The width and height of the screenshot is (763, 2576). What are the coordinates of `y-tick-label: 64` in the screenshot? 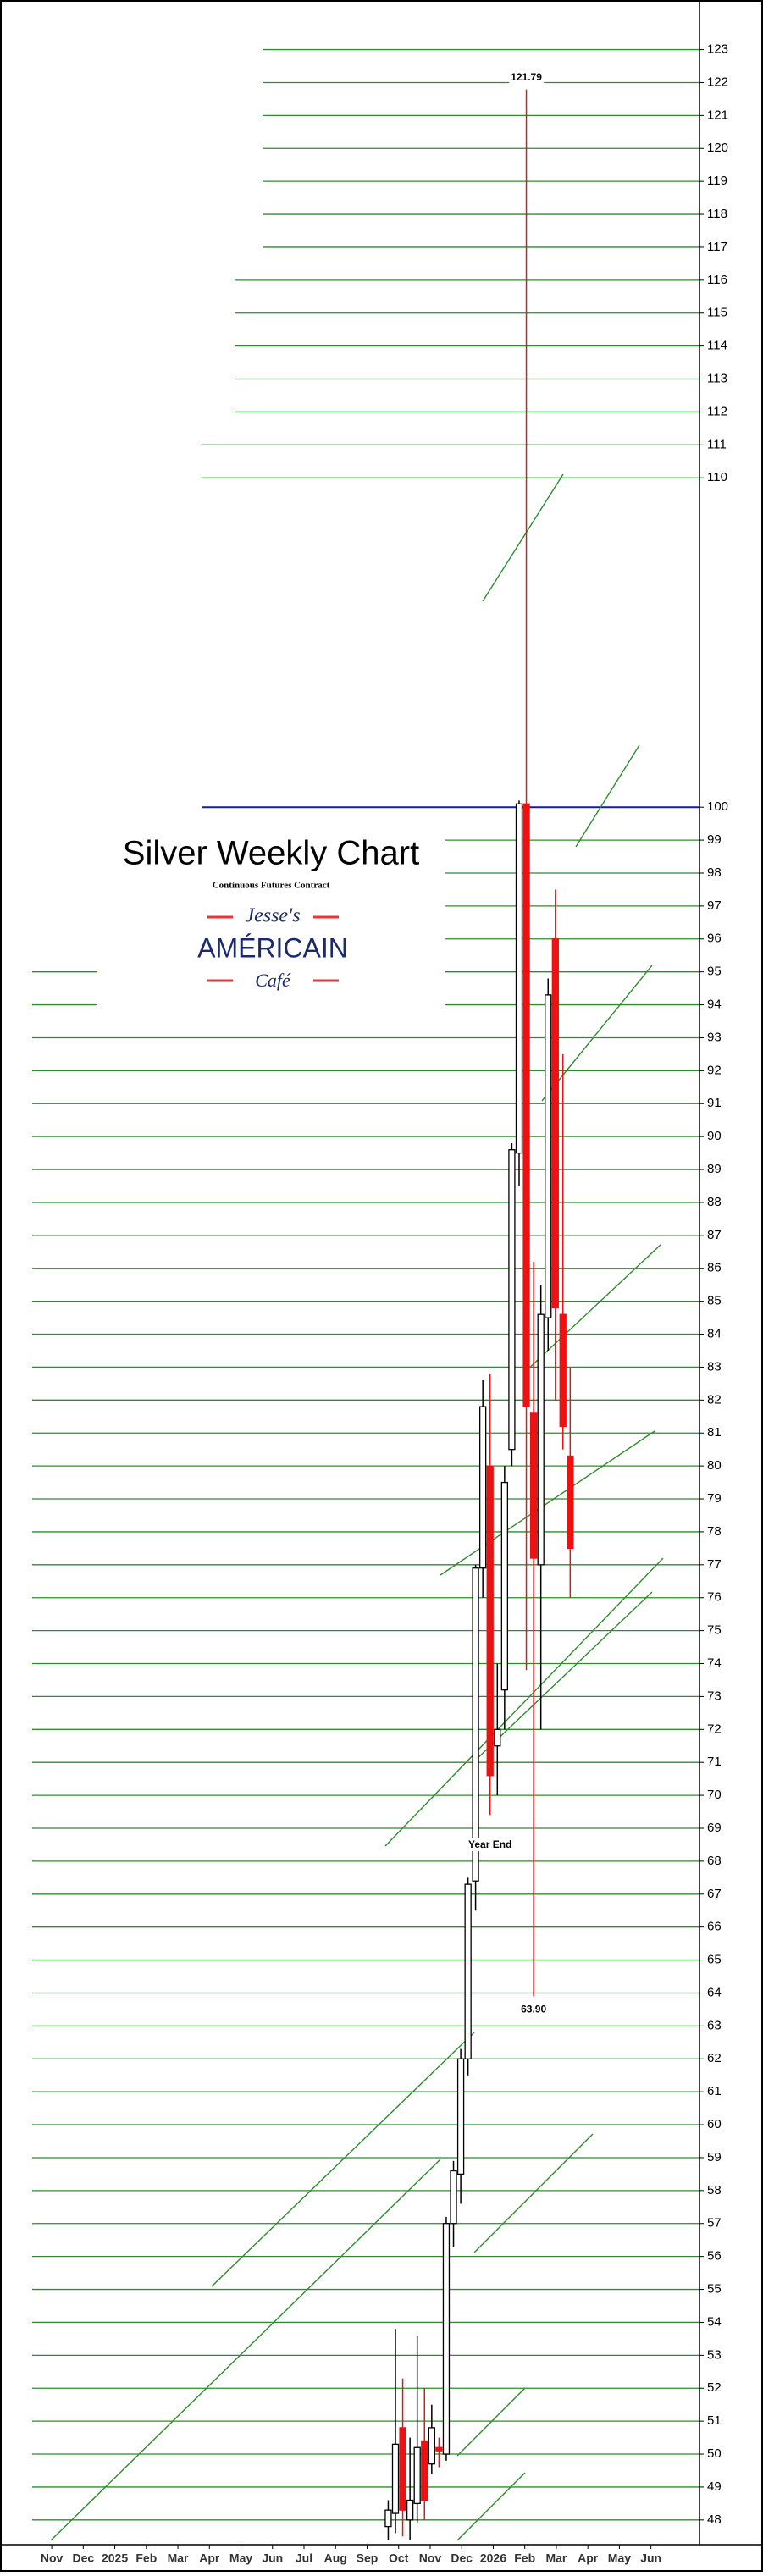 It's located at (714, 1992).